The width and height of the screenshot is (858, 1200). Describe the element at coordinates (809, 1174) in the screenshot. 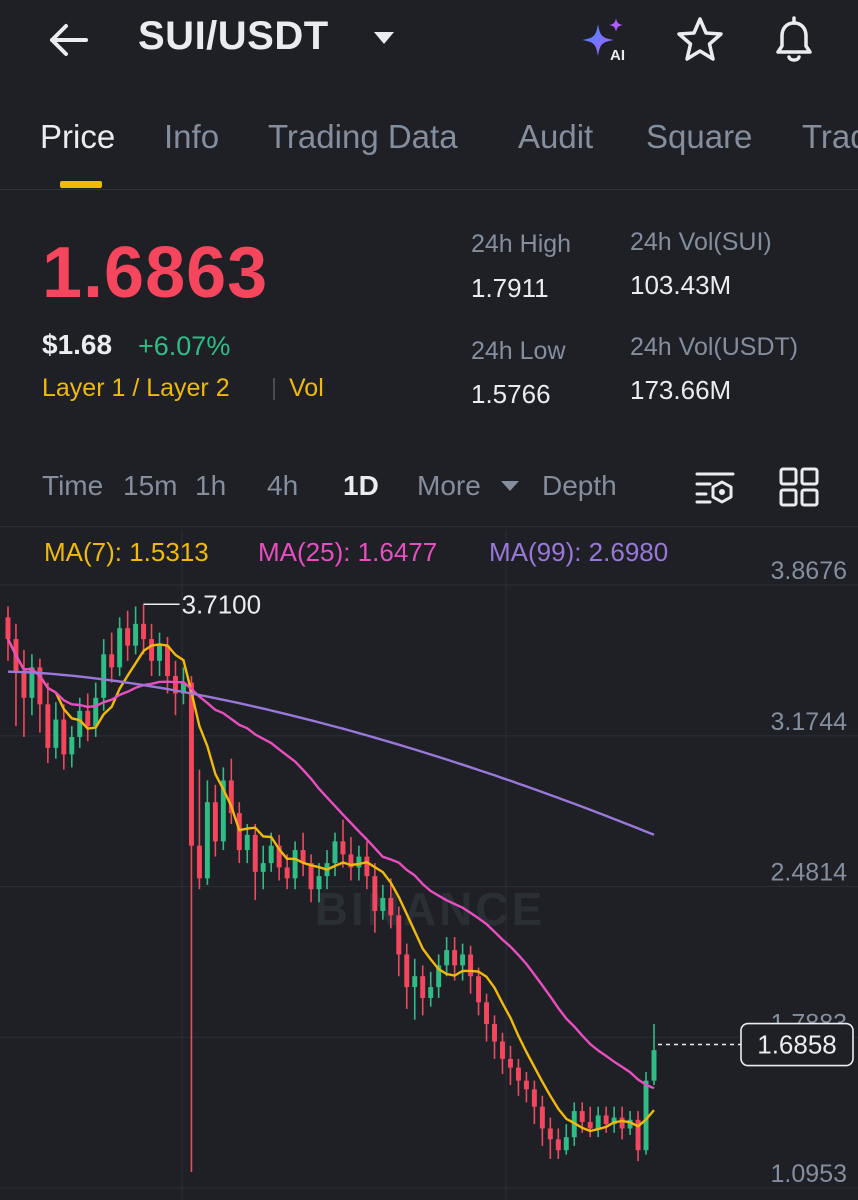

I see `y-tick-label: 1.0953` at that location.